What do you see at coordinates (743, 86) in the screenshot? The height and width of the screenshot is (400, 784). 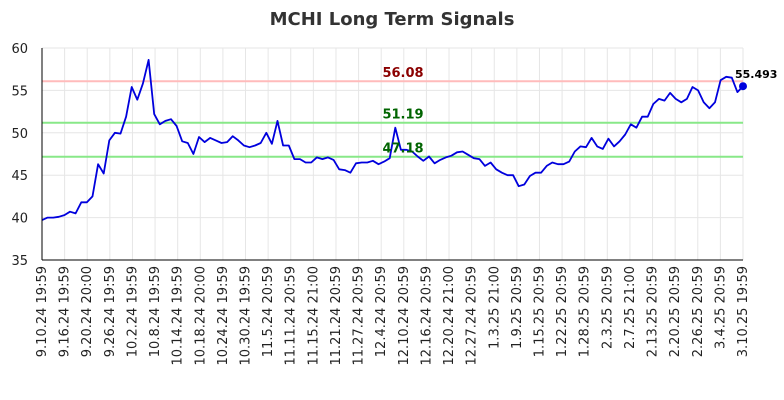 I see `last-point-marker` at bounding box center [743, 86].